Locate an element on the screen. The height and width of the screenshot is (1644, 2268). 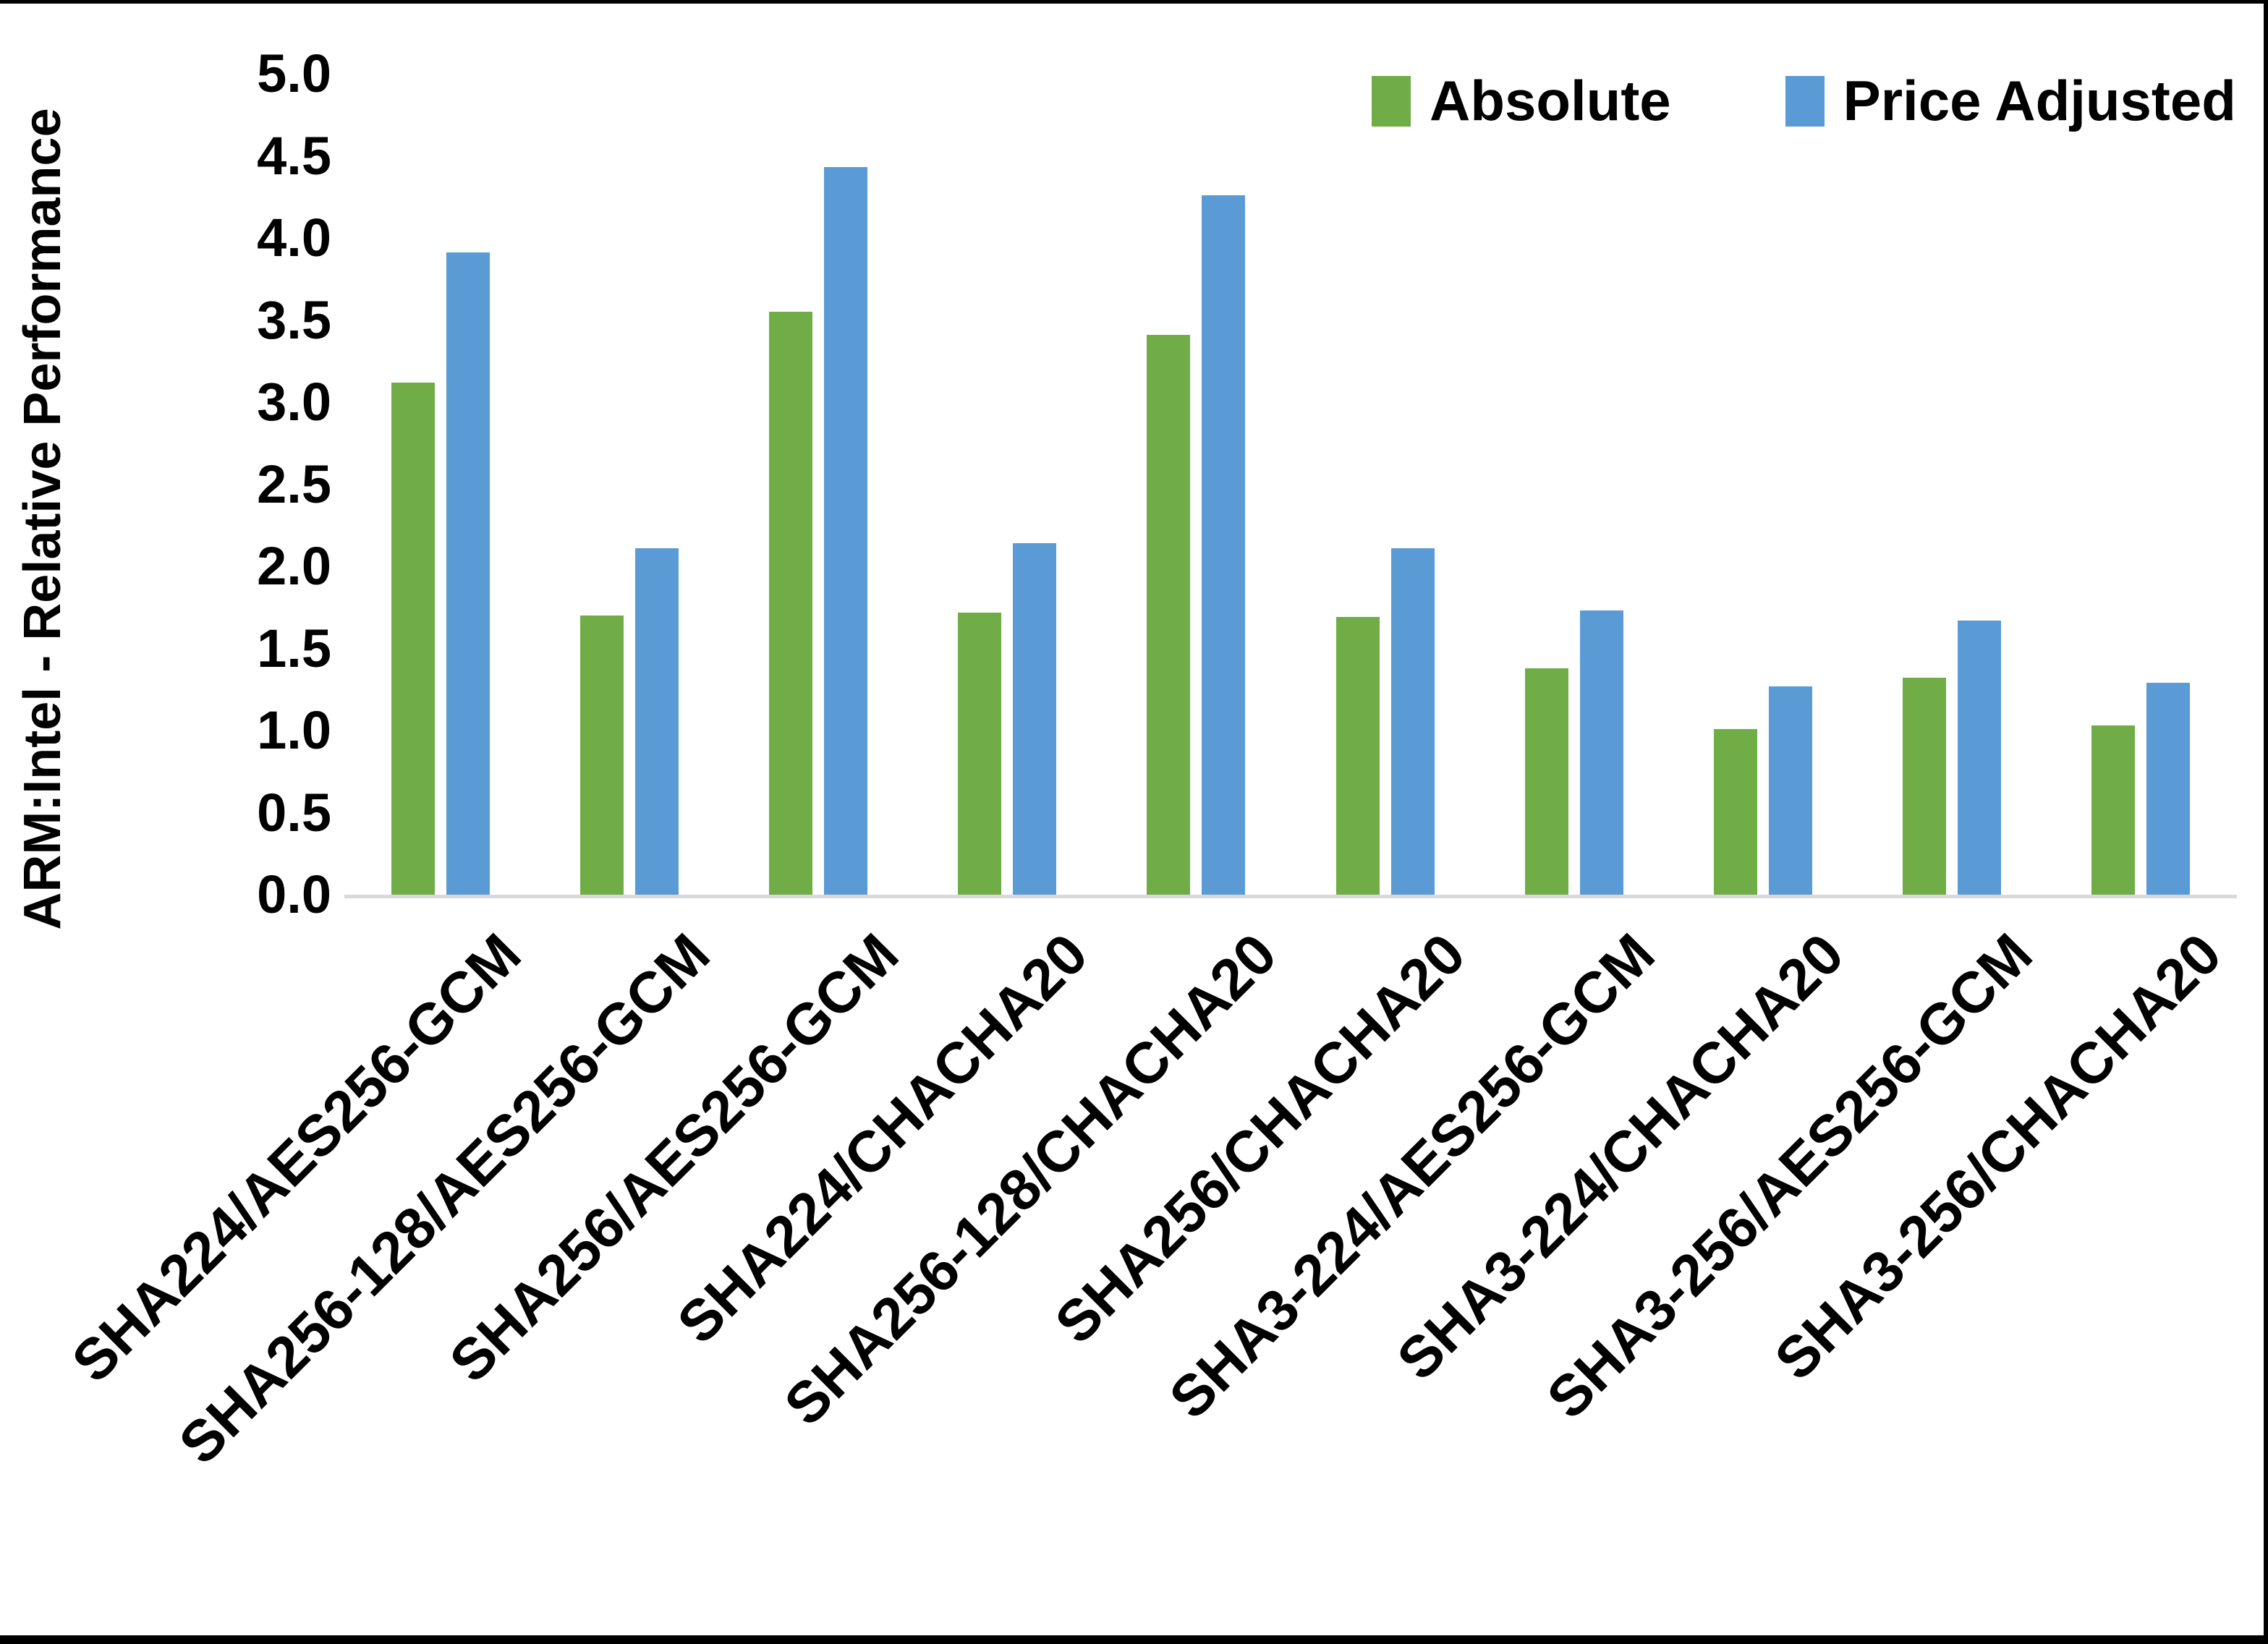
legend-label-price-adjusted: Price Adjusted is located at coordinates (2039, 100).